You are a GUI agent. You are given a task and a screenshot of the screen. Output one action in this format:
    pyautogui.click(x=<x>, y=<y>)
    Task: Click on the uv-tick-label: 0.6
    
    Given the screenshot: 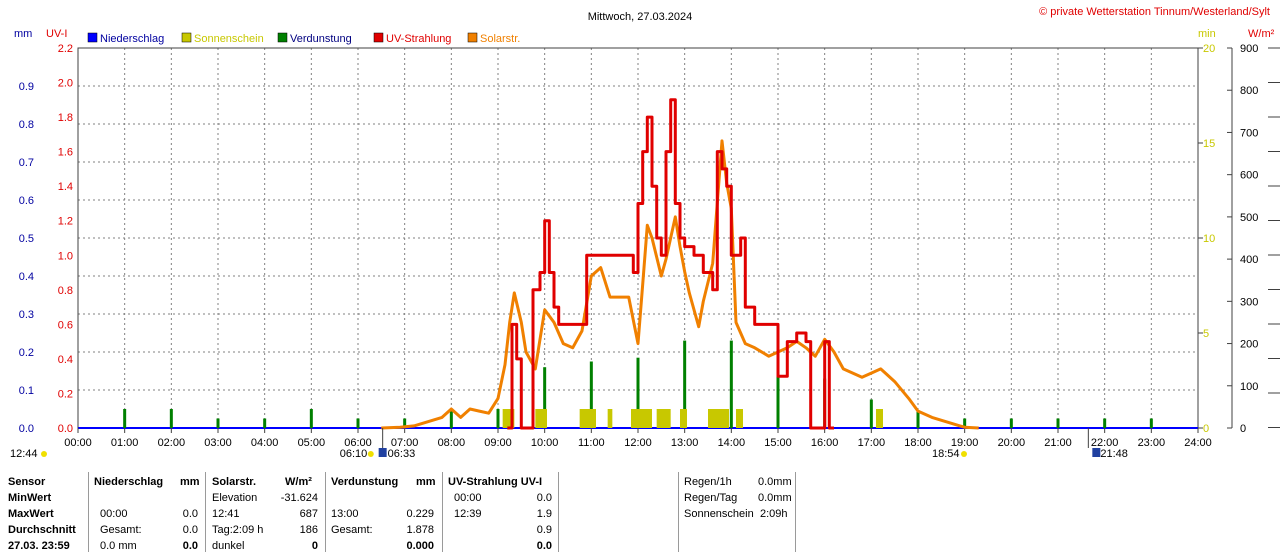 What is the action you would take?
    pyautogui.click(x=65, y=325)
    